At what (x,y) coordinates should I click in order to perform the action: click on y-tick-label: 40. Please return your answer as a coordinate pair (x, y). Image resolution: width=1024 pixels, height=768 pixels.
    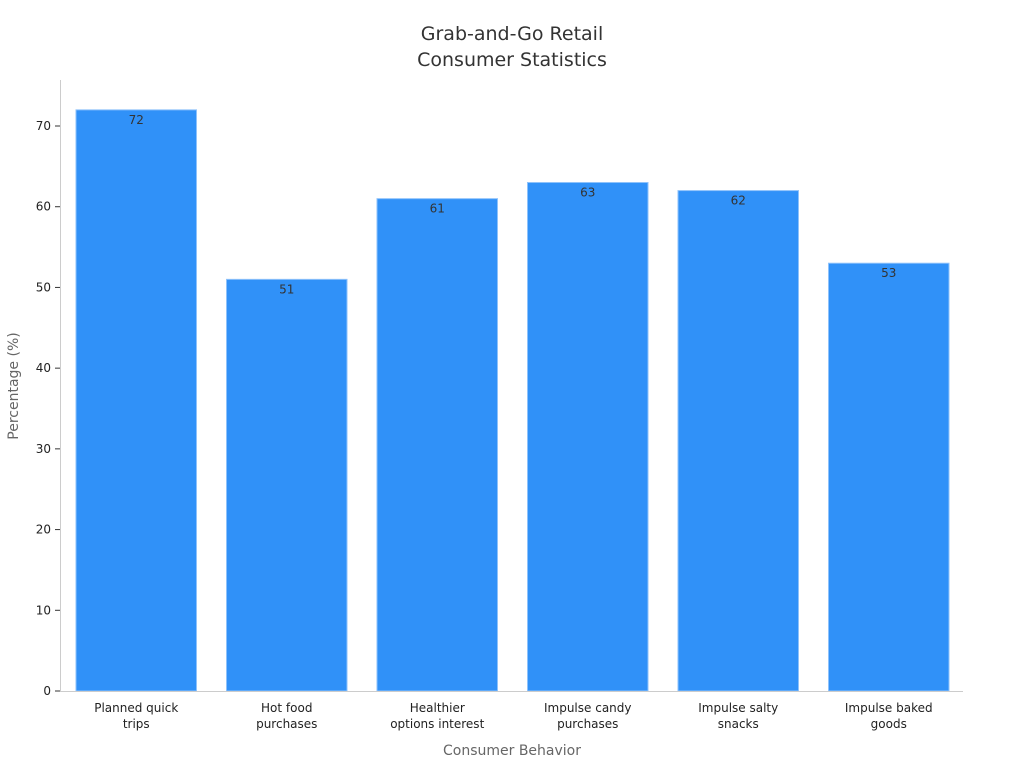
    Looking at the image, I should click on (43, 368).